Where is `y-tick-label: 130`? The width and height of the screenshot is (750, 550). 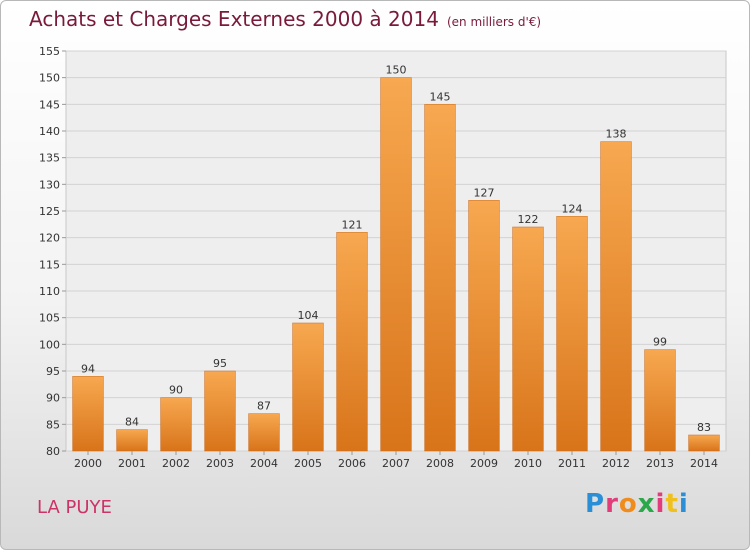
y-tick-label: 130 is located at coordinates (49, 184).